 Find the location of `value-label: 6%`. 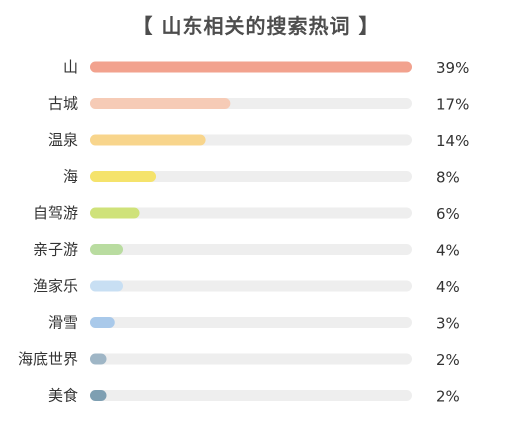

value-label: 6% is located at coordinates (448, 214).